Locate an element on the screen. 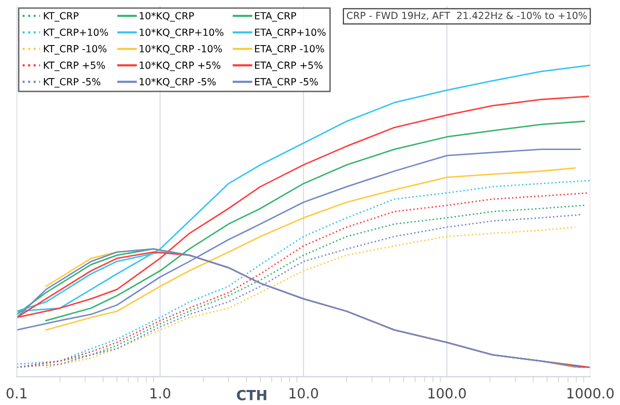 The width and height of the screenshot is (620, 405). legend-label: 10*KQ_CRP+10% is located at coordinates (182, 33).